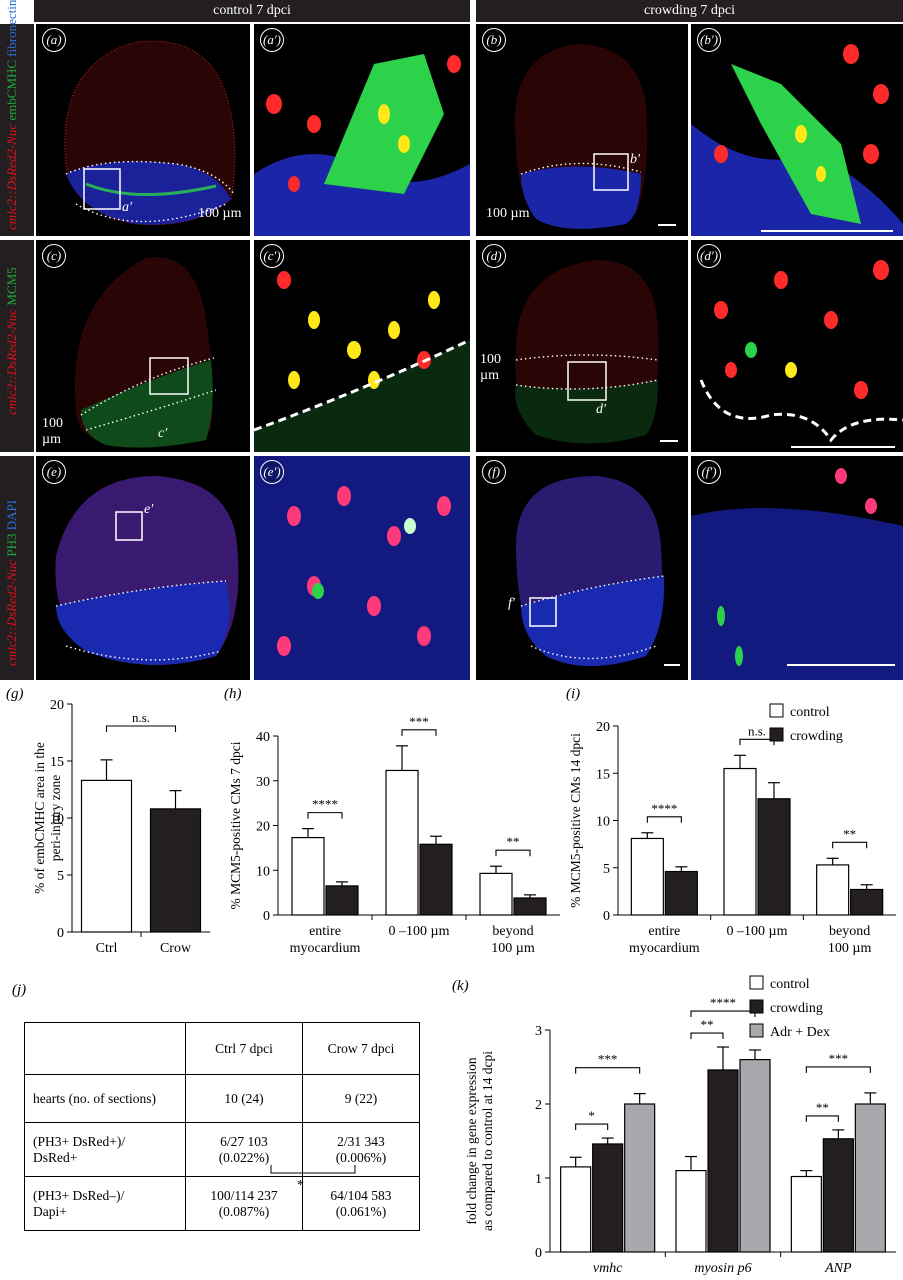 This screenshot has width=903, height=1280. Describe the element at coordinates (143, 130) in the screenshot. I see `panel-a: (a) a′ 100 µm` at that location.